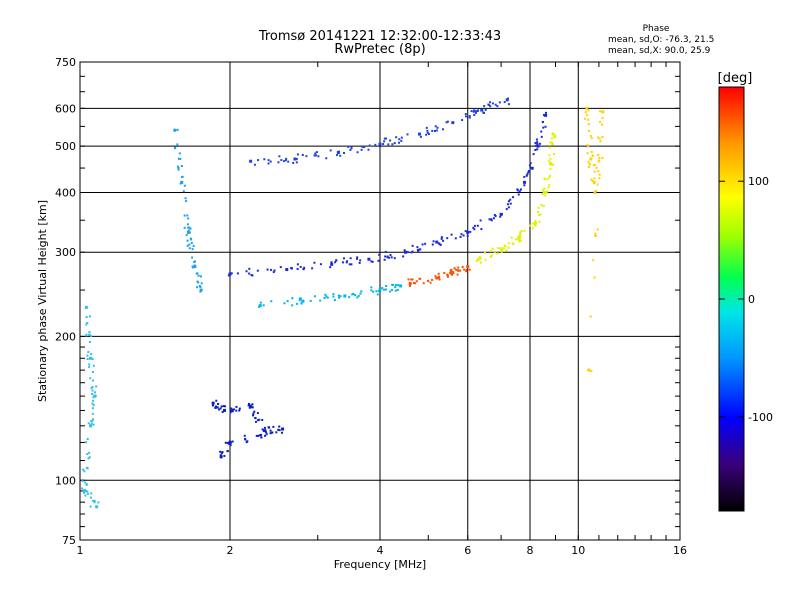  I want to click on colorbar-tick-label: 100, so click(758, 181).